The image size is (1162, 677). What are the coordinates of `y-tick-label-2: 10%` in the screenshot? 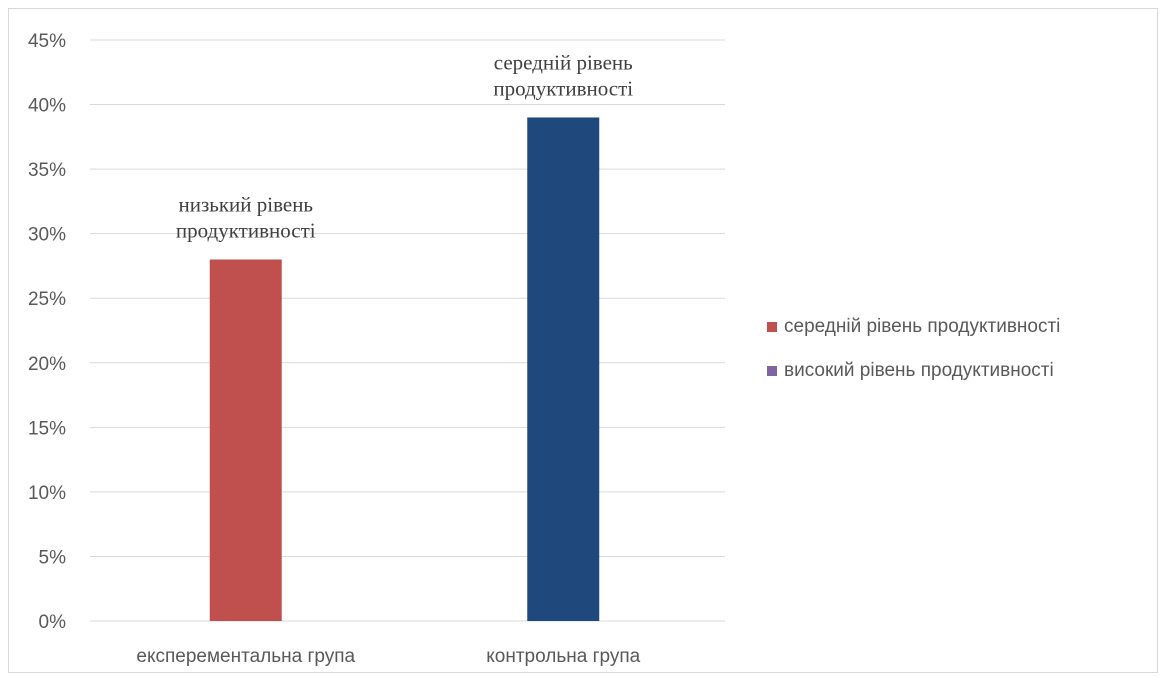 It's located at (47, 493).